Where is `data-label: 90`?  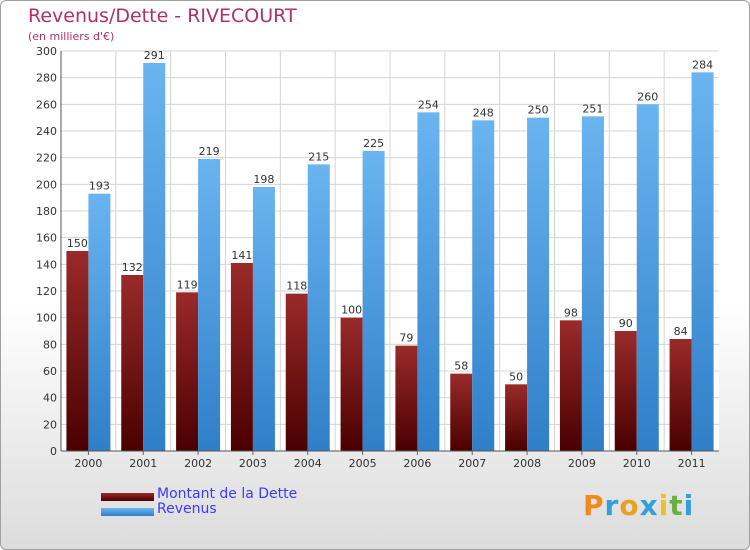 data-label: 90 is located at coordinates (626, 323).